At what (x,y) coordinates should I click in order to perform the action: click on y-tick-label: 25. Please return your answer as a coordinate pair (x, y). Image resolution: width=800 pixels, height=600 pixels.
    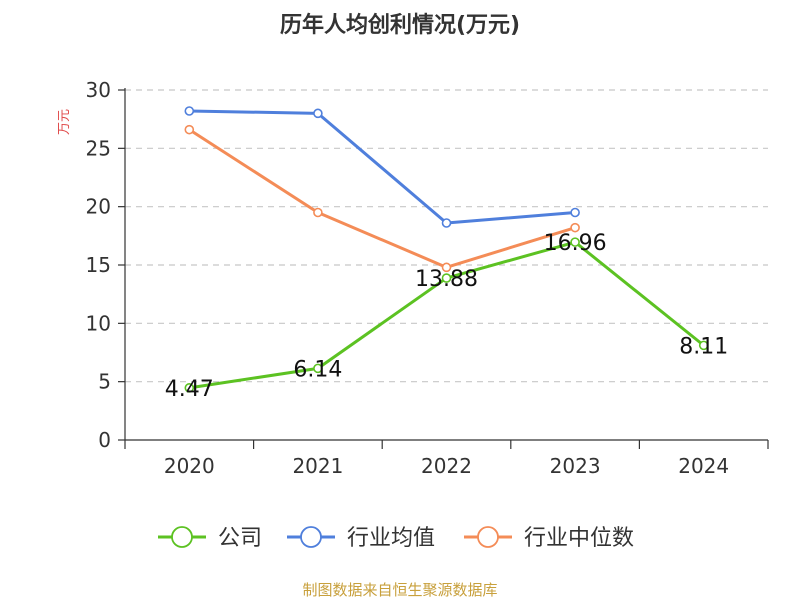
    Looking at the image, I should click on (98, 148).